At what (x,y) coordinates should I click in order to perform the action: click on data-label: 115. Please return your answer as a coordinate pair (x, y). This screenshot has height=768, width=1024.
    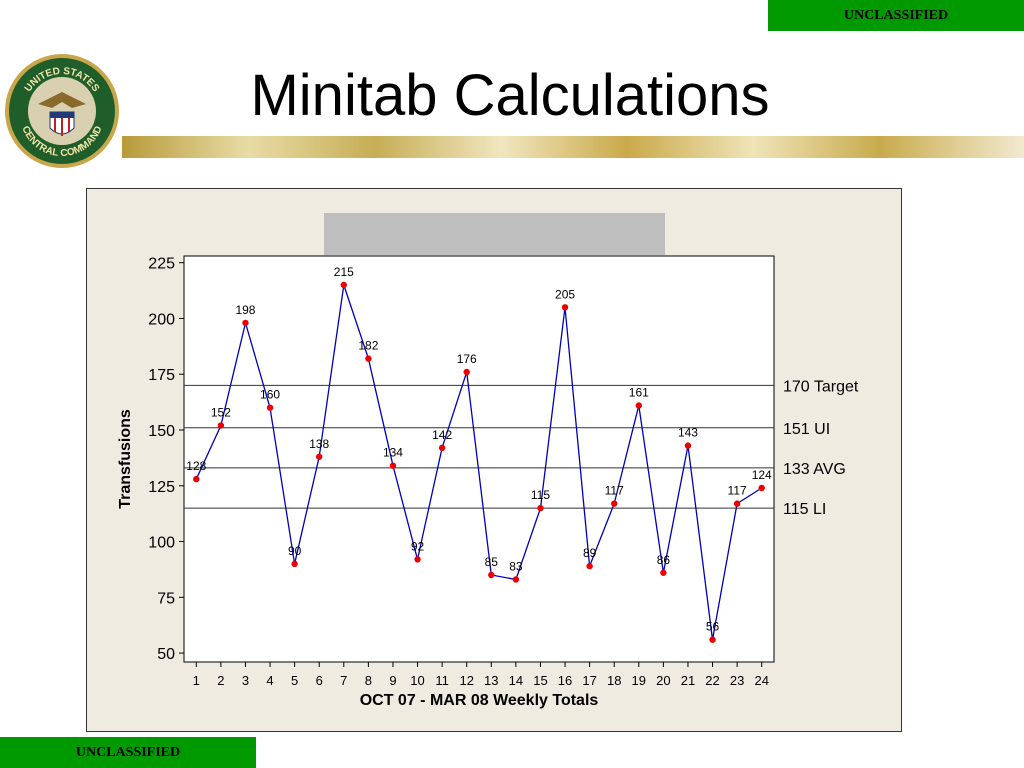
    Looking at the image, I should click on (540, 495).